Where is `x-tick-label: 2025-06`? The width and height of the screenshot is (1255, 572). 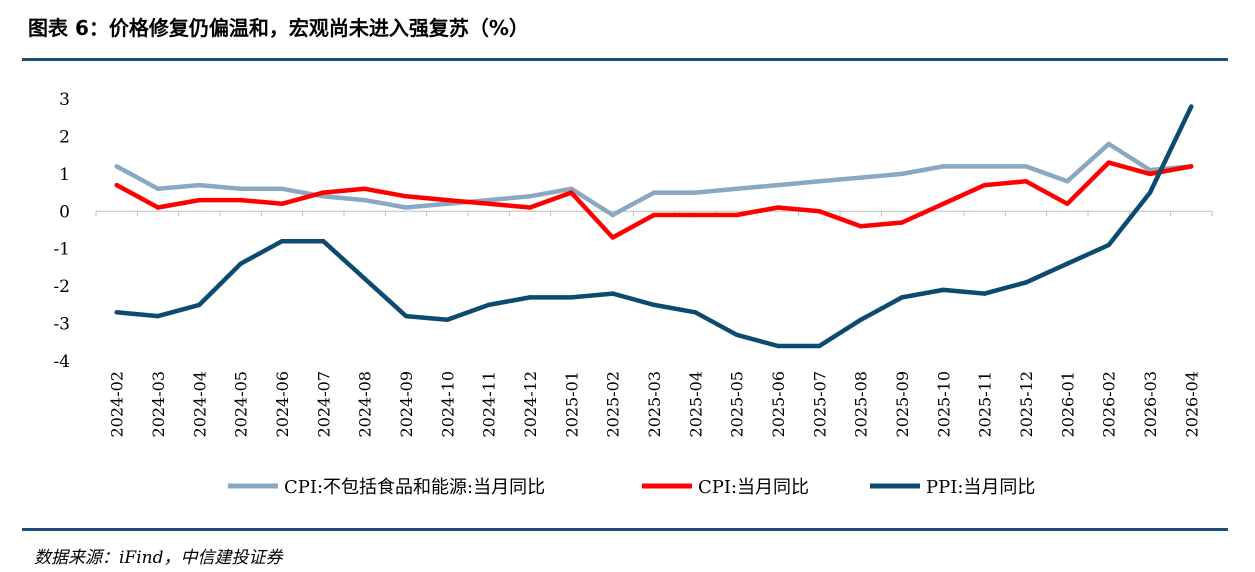
x-tick-label: 2025-06 is located at coordinates (778, 404).